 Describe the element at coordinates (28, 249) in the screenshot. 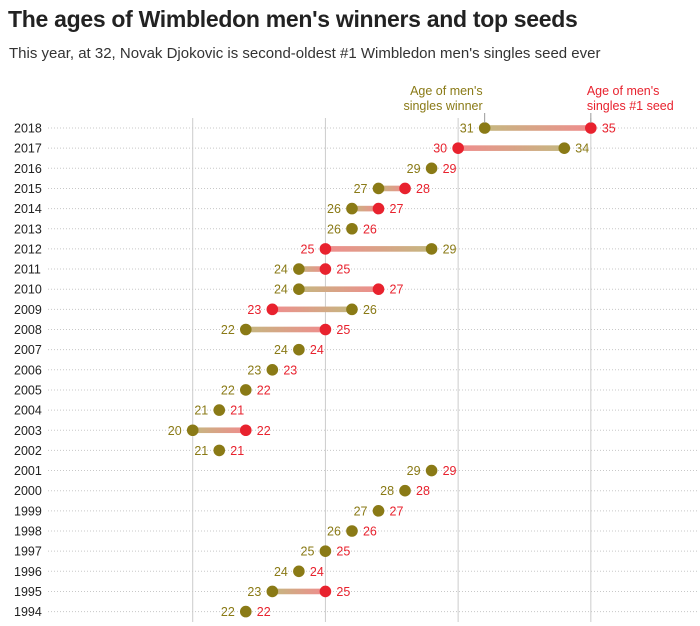

I see `year-label: 2012` at that location.